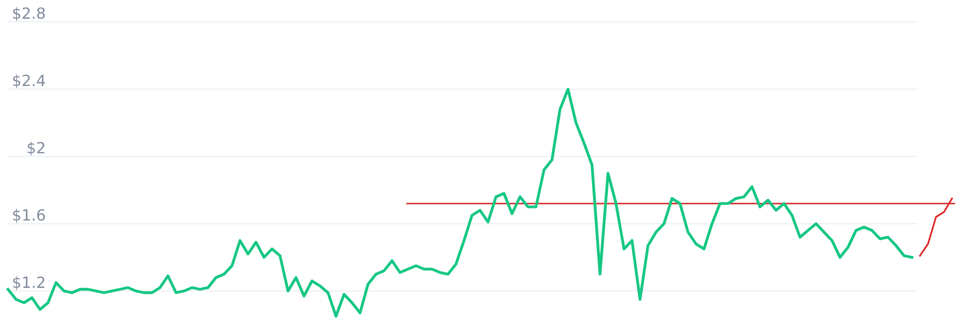  I want to click on y-tick-label: $2.8, so click(29, 14).